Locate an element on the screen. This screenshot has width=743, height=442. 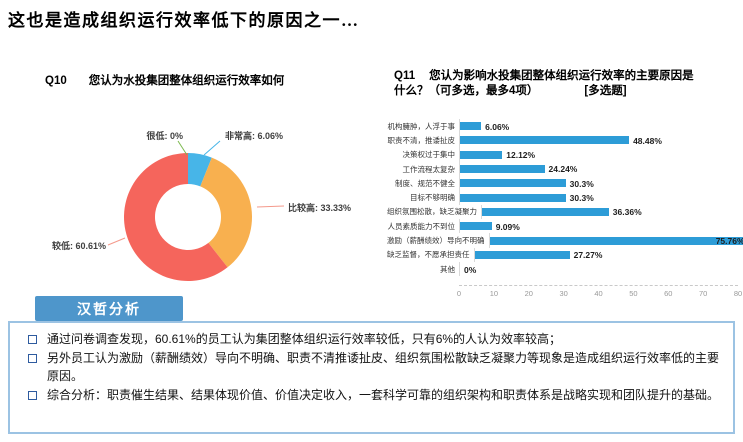
bar-value-label: 9.09% is located at coordinates (507, 226).